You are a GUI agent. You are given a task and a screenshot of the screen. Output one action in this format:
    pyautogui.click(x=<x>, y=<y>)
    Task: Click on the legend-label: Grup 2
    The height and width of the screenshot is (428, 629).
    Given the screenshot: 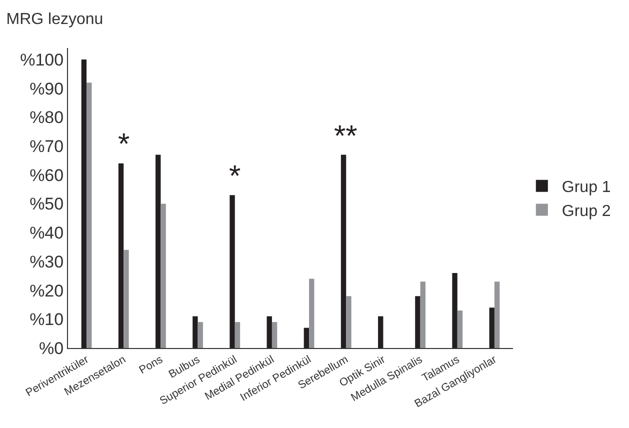 What is the action you would take?
    pyautogui.click(x=586, y=211)
    